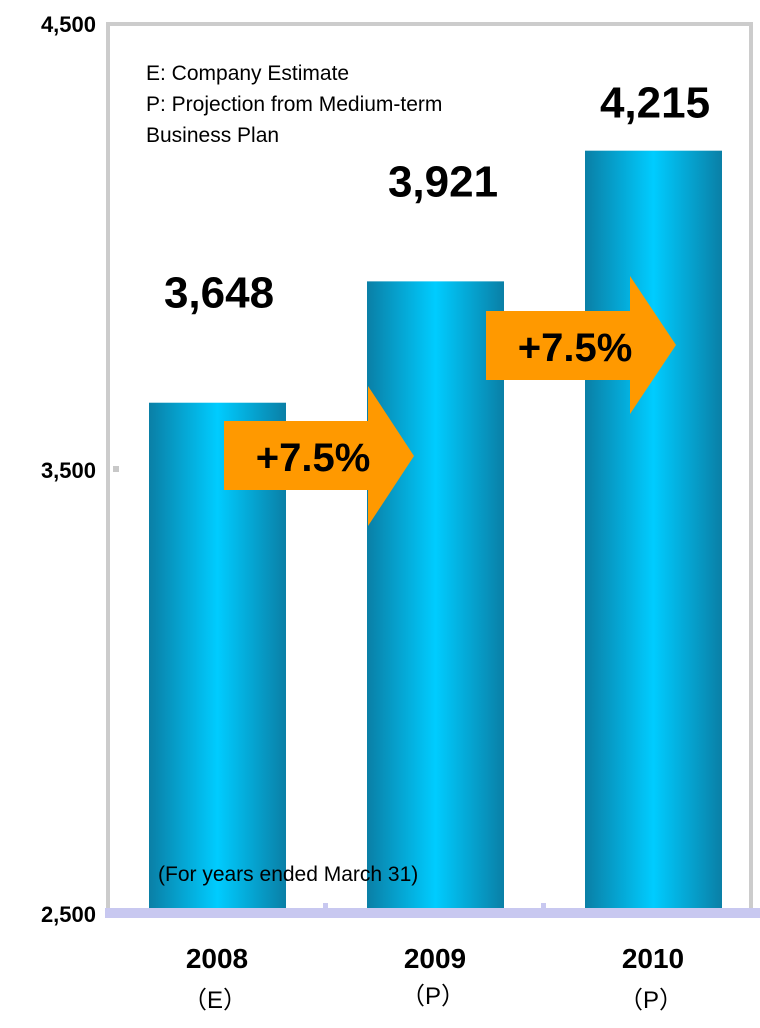 This screenshot has width=760, height=1028. I want to click on bar-2010, so click(653, 531).